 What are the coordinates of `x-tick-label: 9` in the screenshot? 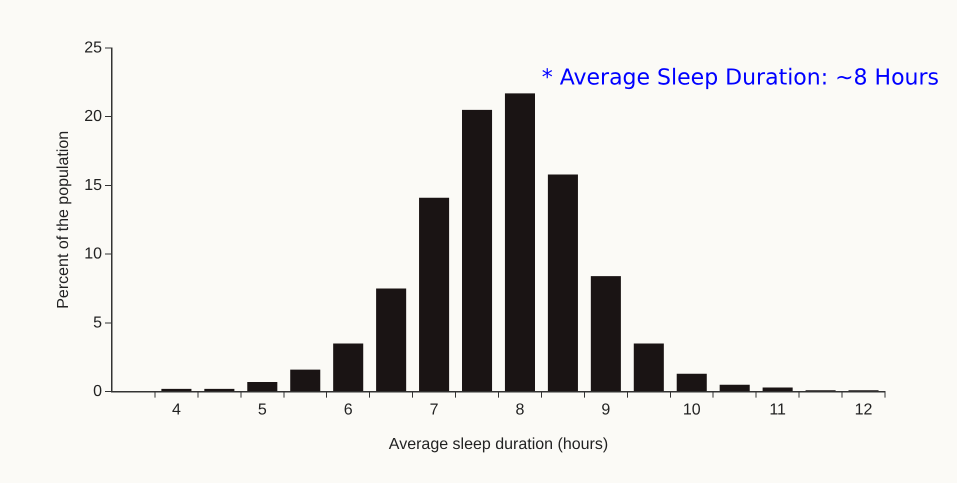 It's located at (605, 410).